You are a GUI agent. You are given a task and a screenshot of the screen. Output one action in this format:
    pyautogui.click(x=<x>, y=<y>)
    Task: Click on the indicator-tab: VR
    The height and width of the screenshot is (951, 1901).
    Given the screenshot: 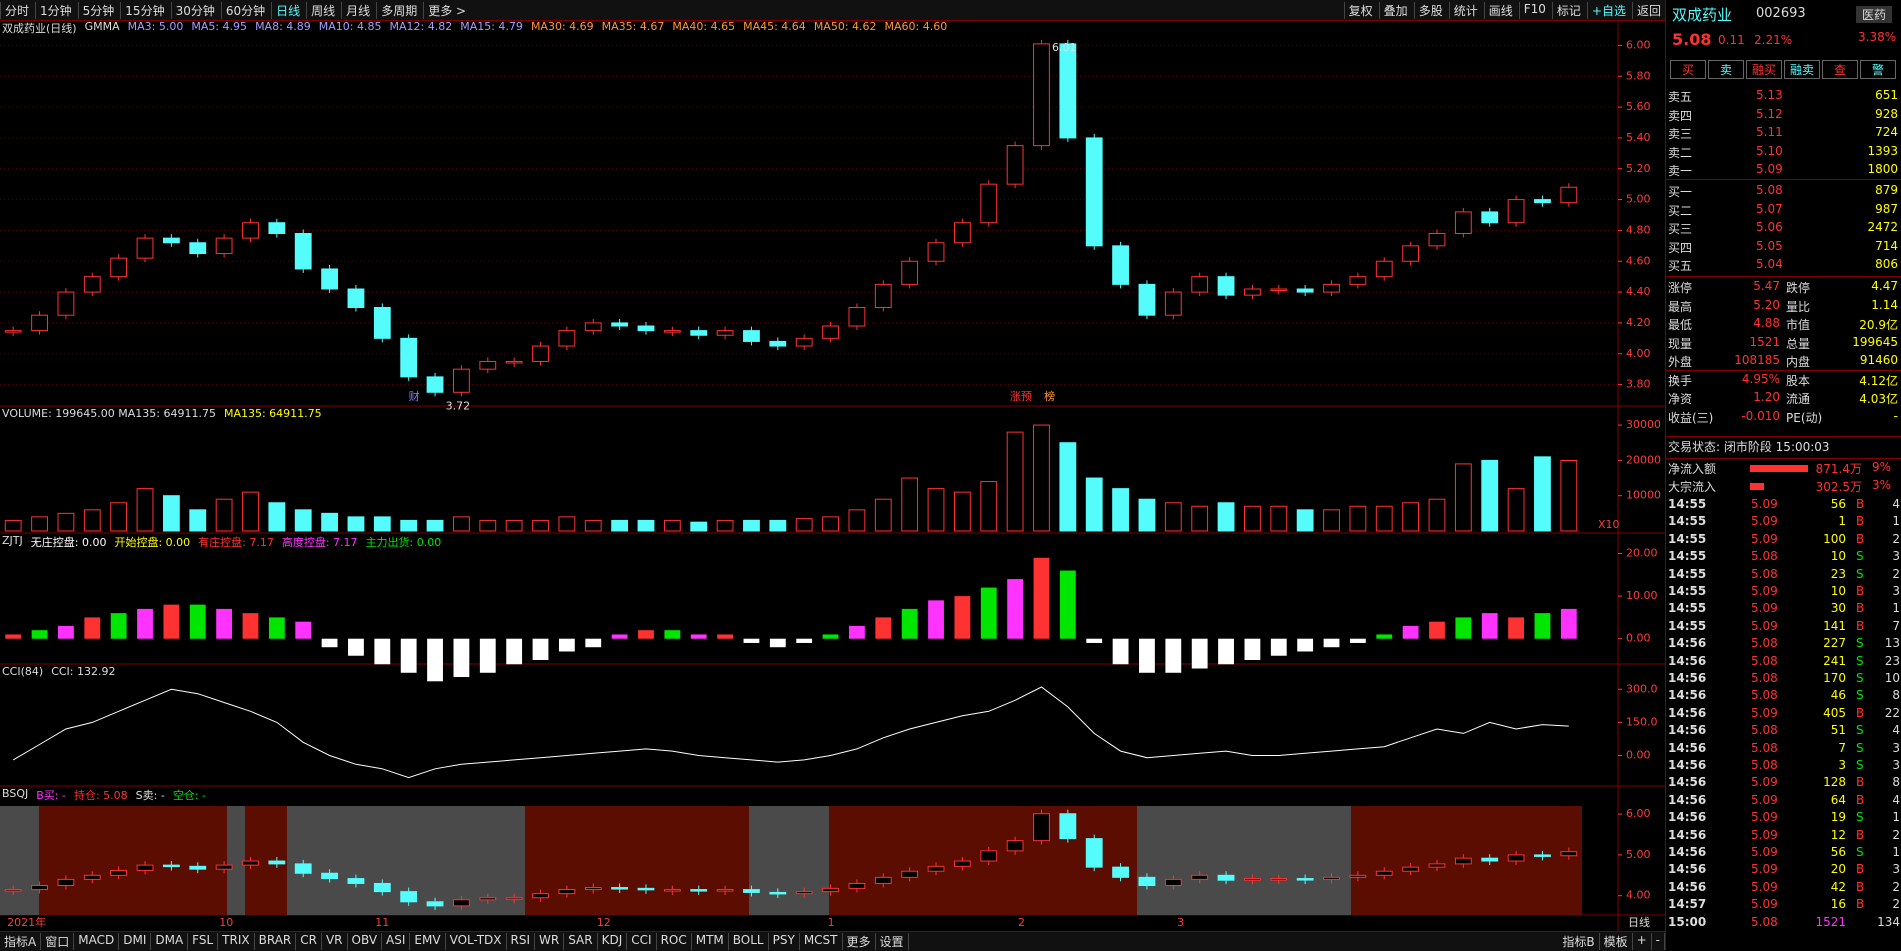 What is the action you would take?
    pyautogui.click(x=335, y=941)
    